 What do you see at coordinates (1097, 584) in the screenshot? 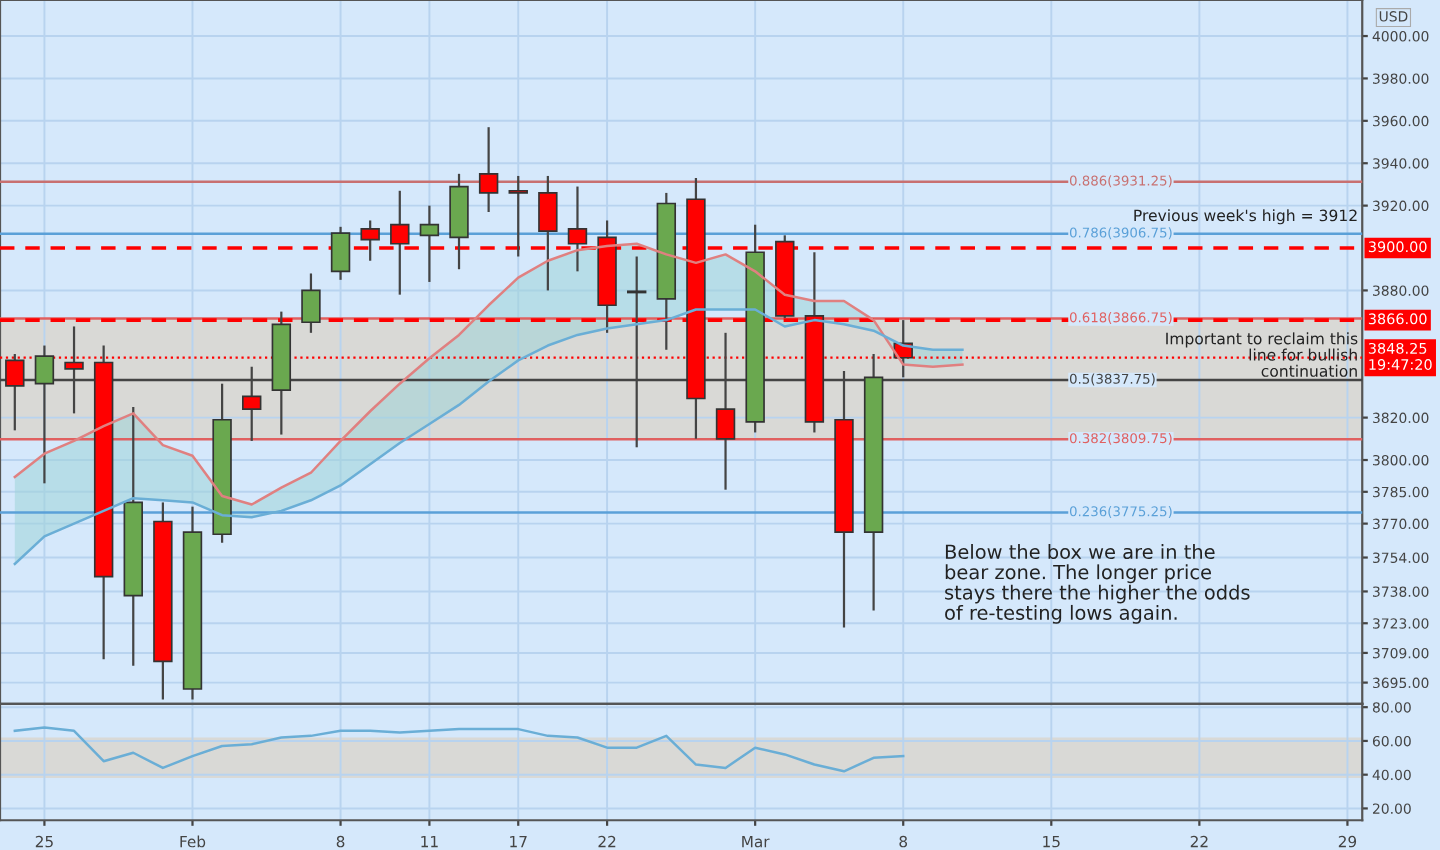
I see `annotation: Below the box we are in the bear zone. The longer price stays there the higher the odds of re-testing lows again.` at bounding box center [1097, 584].